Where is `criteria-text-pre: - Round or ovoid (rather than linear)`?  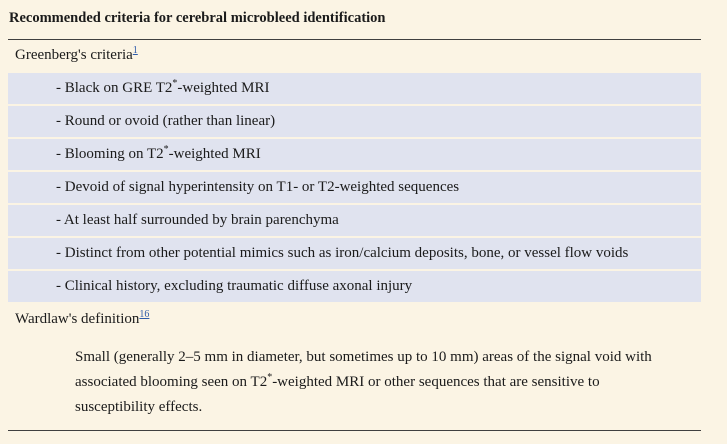
criteria-text-pre: - Round or ovoid (rather than linear) is located at coordinates (166, 121).